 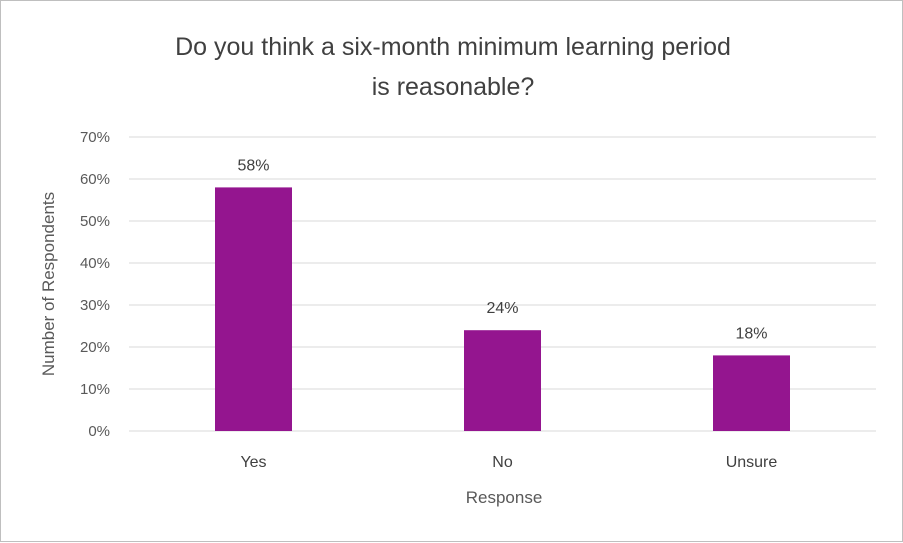 What do you see at coordinates (253, 165) in the screenshot?
I see `bar-data-label: 58%` at bounding box center [253, 165].